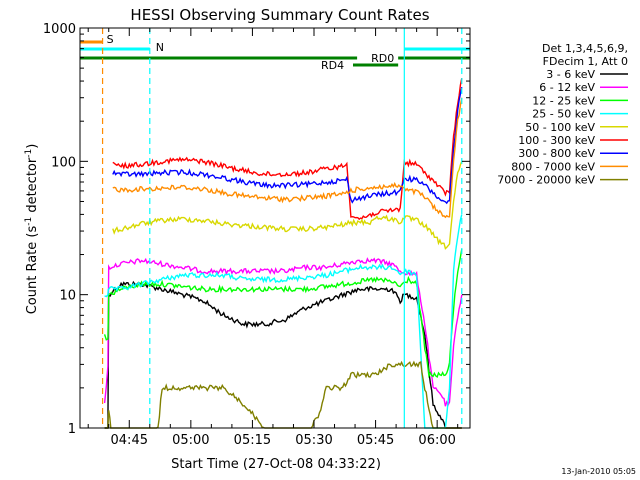 This screenshot has width=640, height=480. I want to click on x-tick-label-0: 04:45, so click(129, 440).